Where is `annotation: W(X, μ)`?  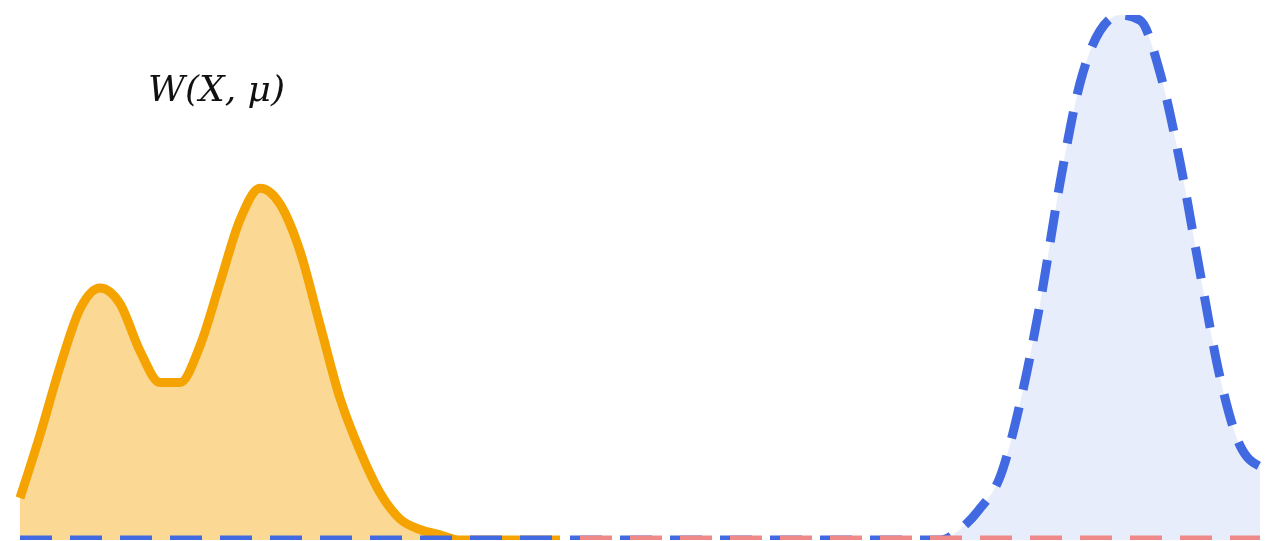
annotation: W(X, μ) is located at coordinates (217, 88).